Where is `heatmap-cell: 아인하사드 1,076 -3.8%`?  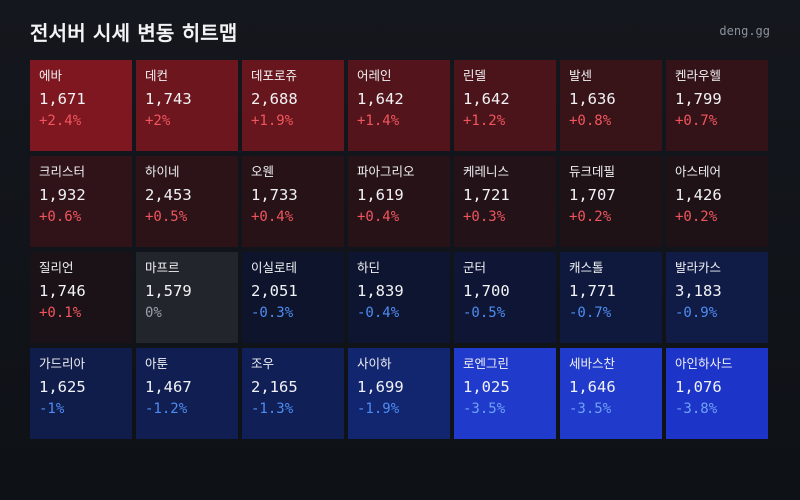 heatmap-cell: 아인하사드 1,076 -3.8% is located at coordinates (717, 393).